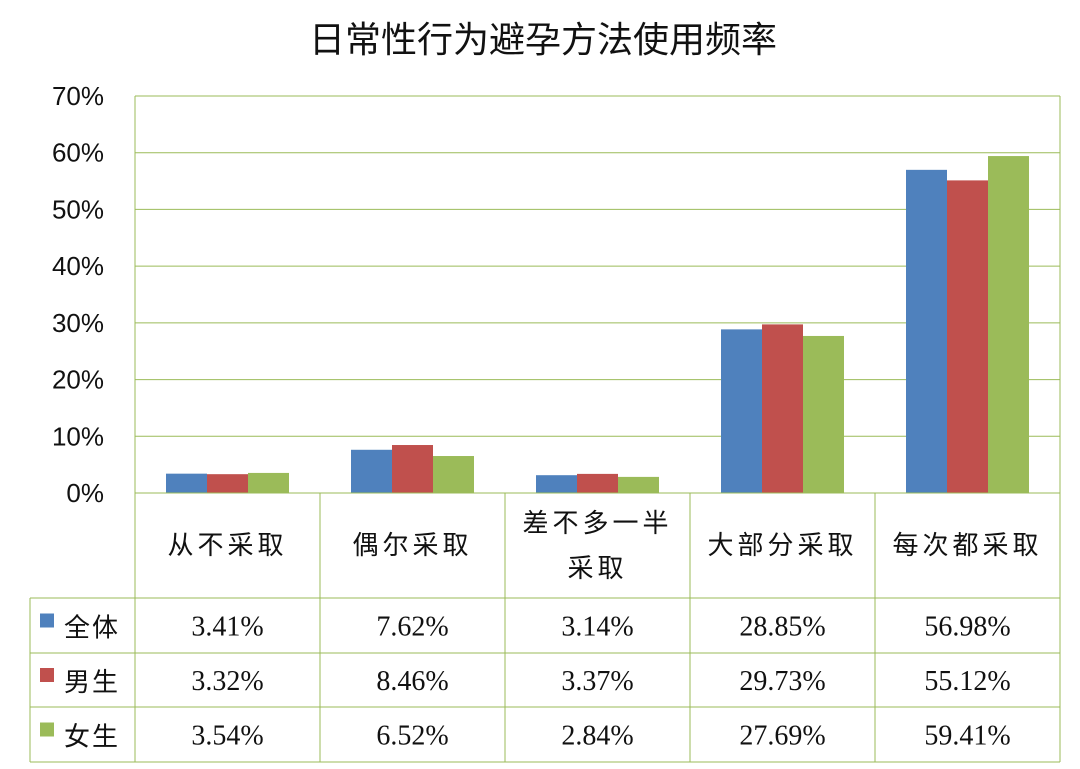 The image size is (1080, 769). Describe the element at coordinates (412, 736) in the screenshot. I see `data-label: 6.52%` at that location.